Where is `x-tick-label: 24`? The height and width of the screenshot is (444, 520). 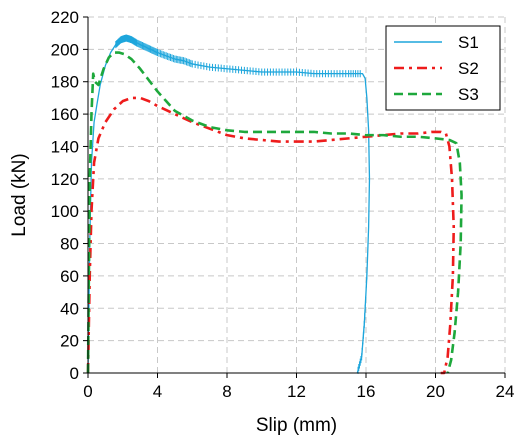
x-tick-label: 24 is located at coordinates (505, 391).